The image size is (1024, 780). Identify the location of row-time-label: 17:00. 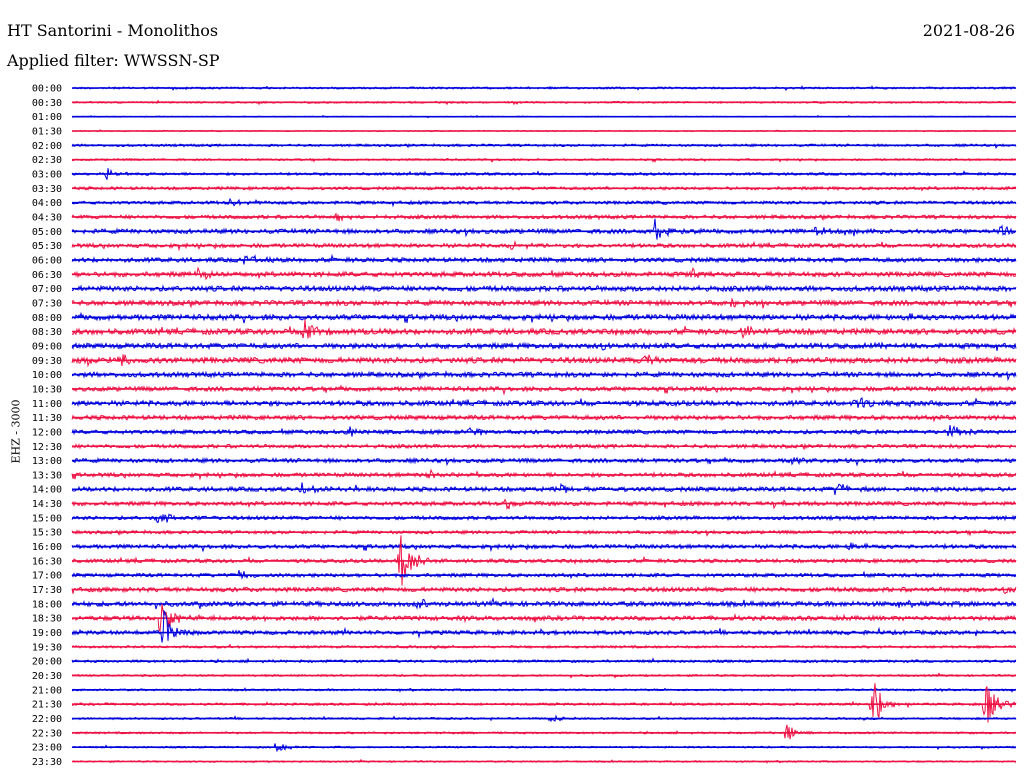
(47, 576).